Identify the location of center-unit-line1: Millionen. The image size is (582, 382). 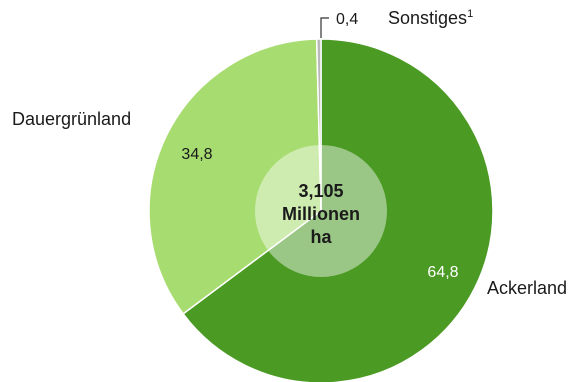
(321, 214).